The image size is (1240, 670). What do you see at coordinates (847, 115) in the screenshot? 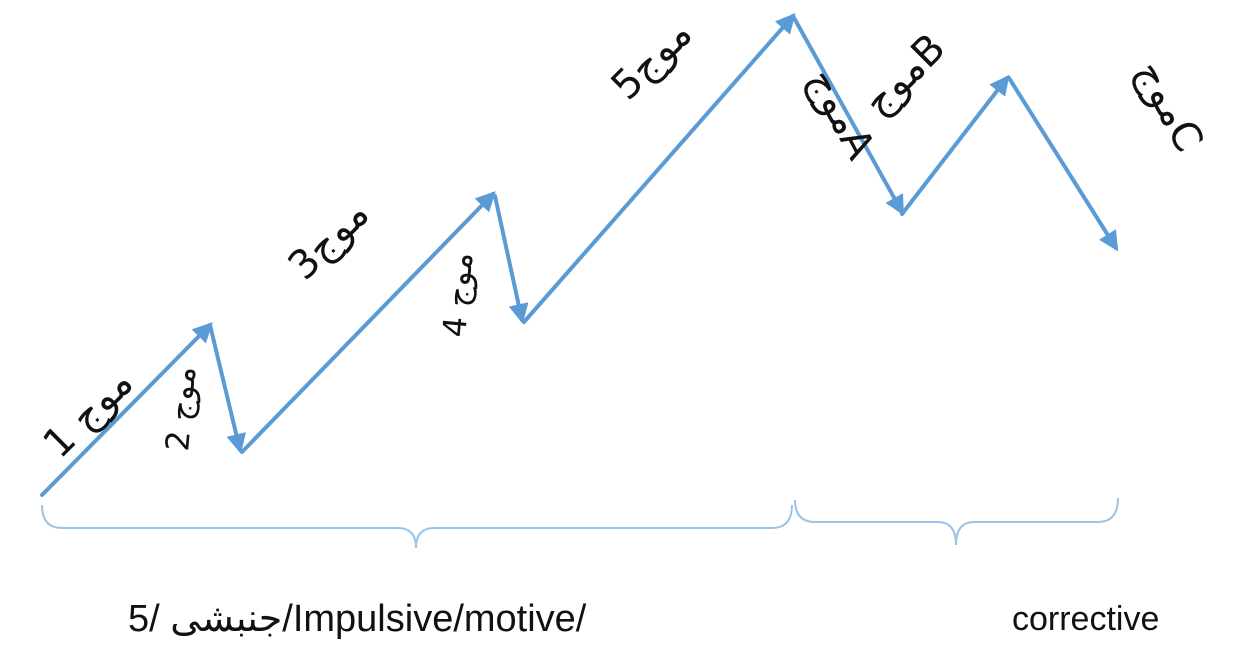
I see `wave-a-segment` at bounding box center [847, 115].